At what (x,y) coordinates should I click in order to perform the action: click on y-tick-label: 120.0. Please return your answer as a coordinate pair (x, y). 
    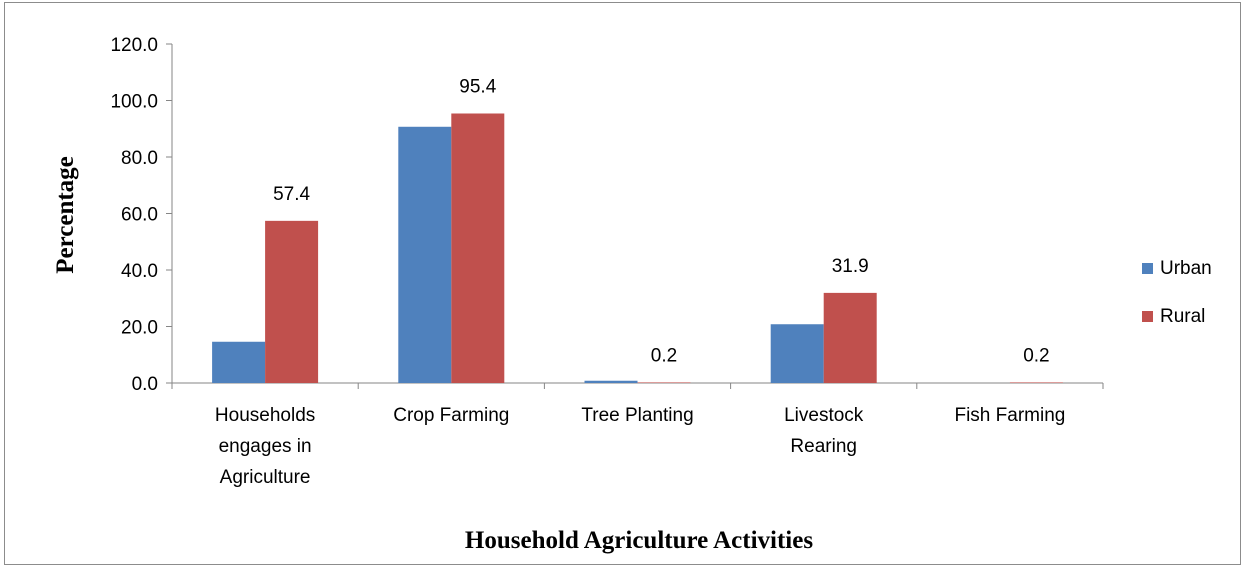
    Looking at the image, I should click on (134, 45).